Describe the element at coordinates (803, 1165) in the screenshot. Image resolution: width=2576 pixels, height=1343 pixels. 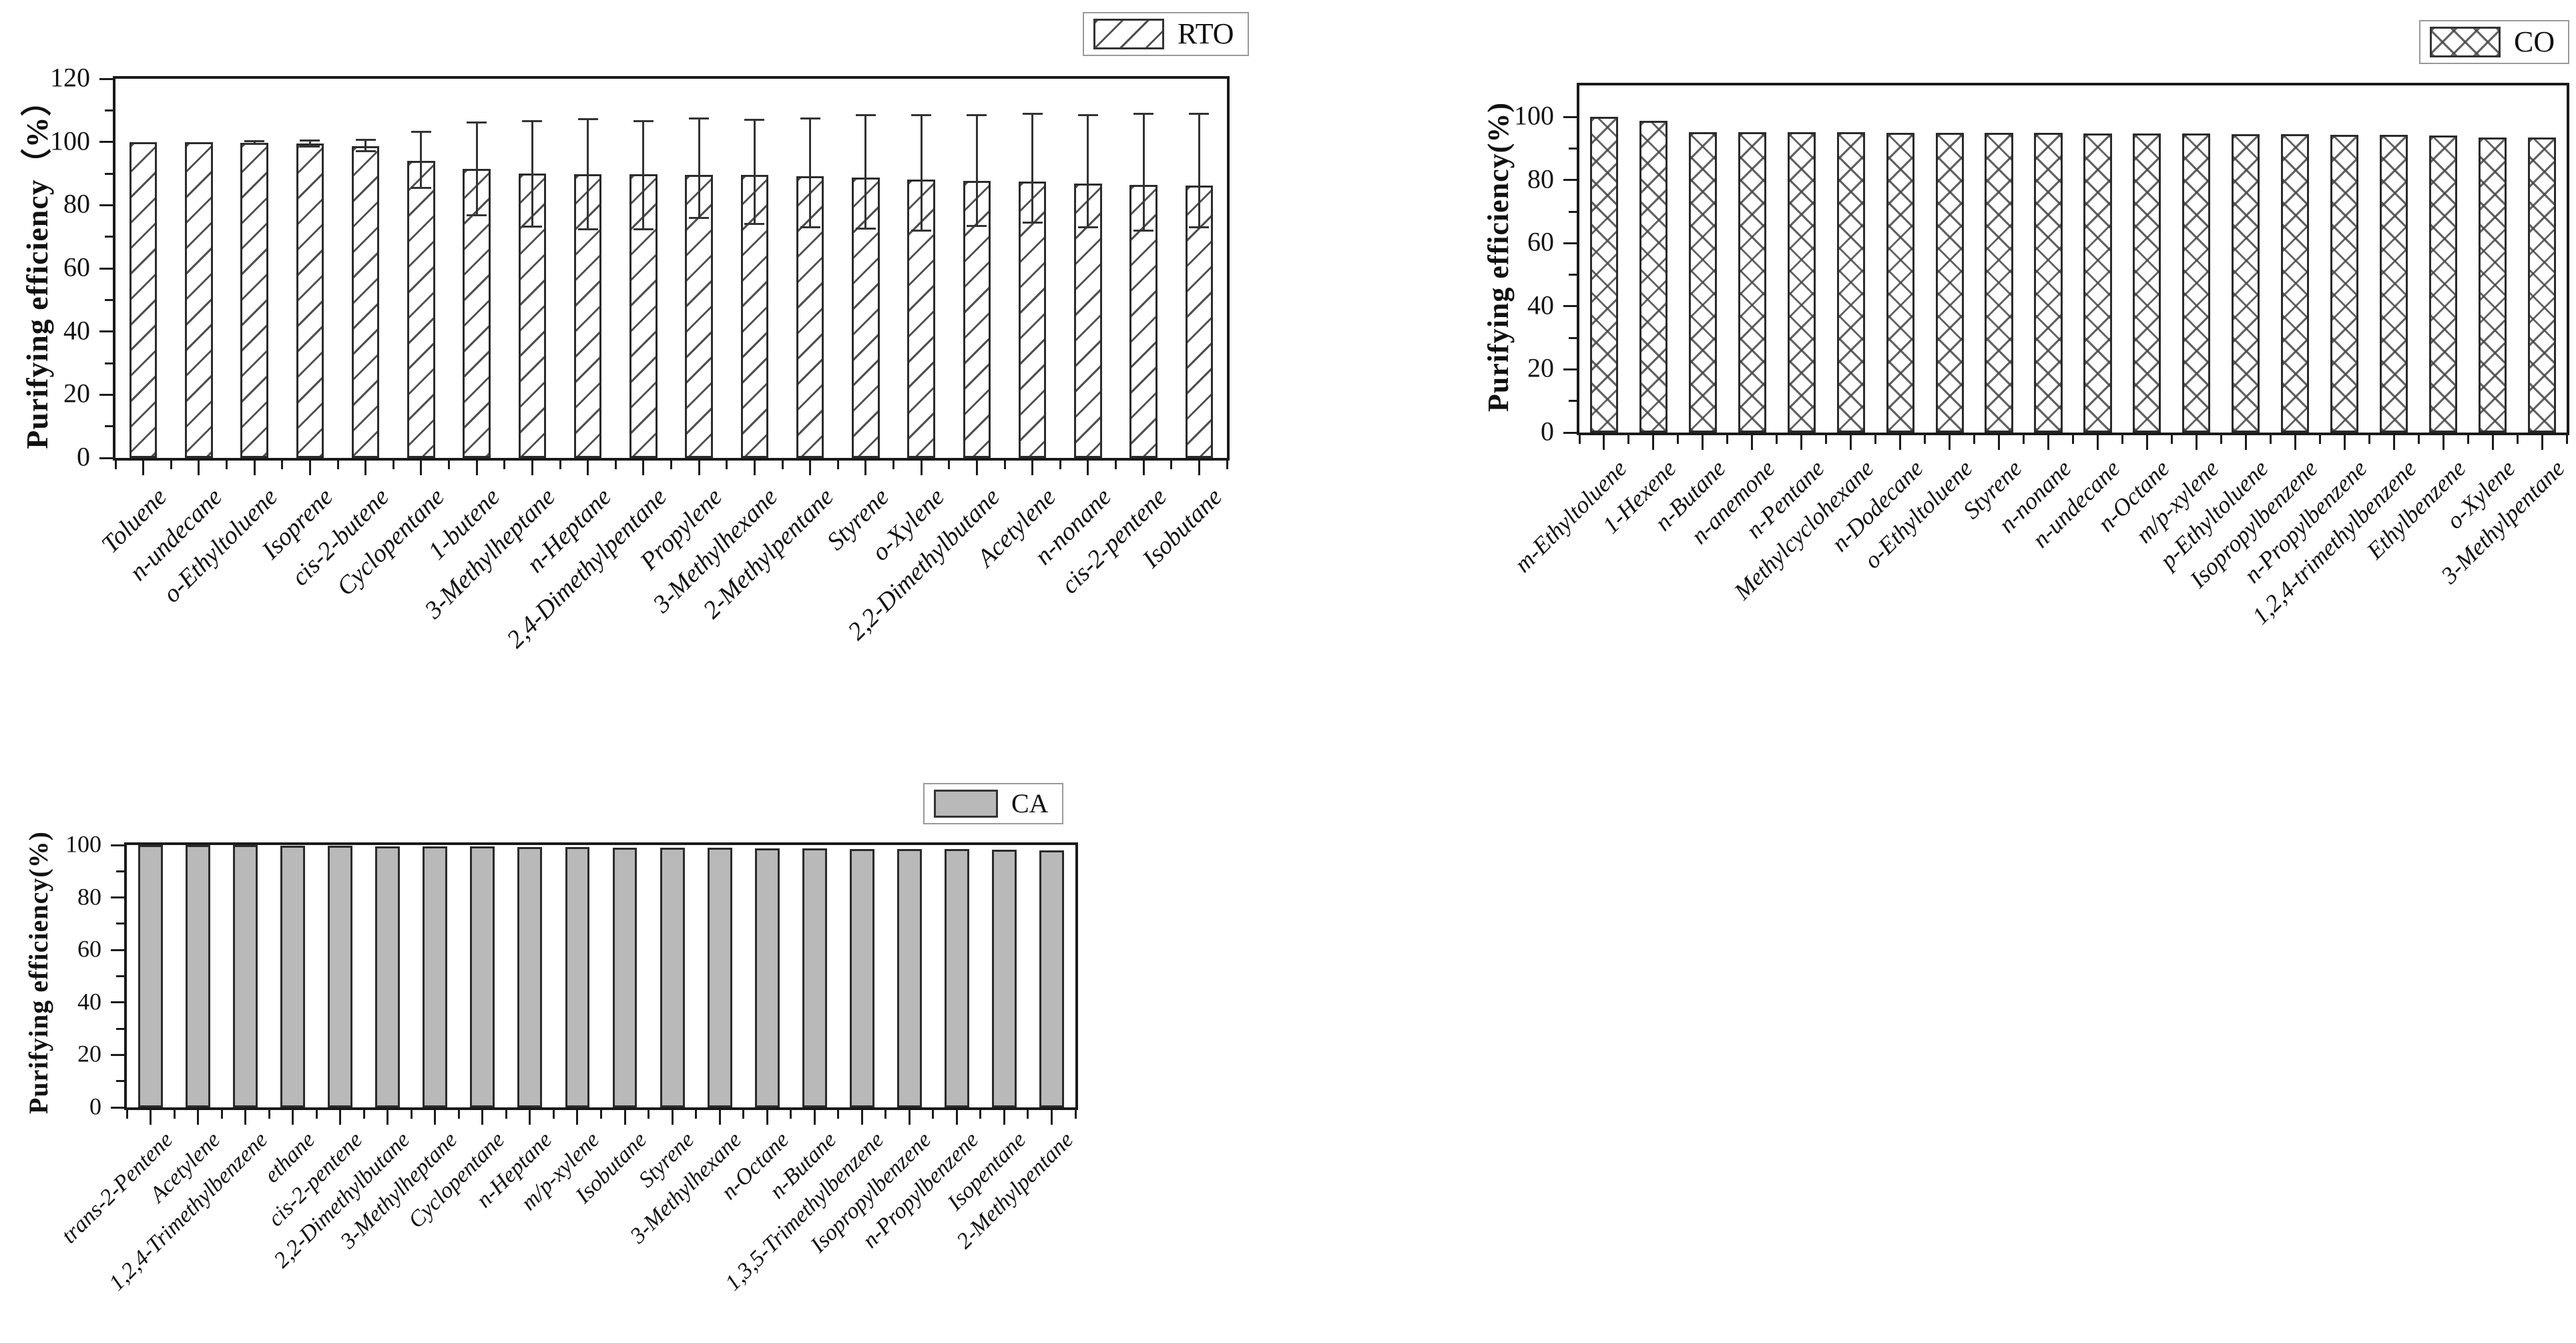
I see `x-category-label: n-Butane` at that location.